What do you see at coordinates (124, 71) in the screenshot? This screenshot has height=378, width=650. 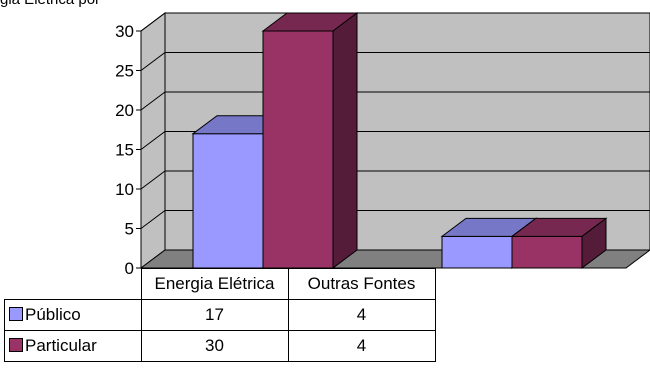 I see `y-tick-label: 25` at bounding box center [124, 71].